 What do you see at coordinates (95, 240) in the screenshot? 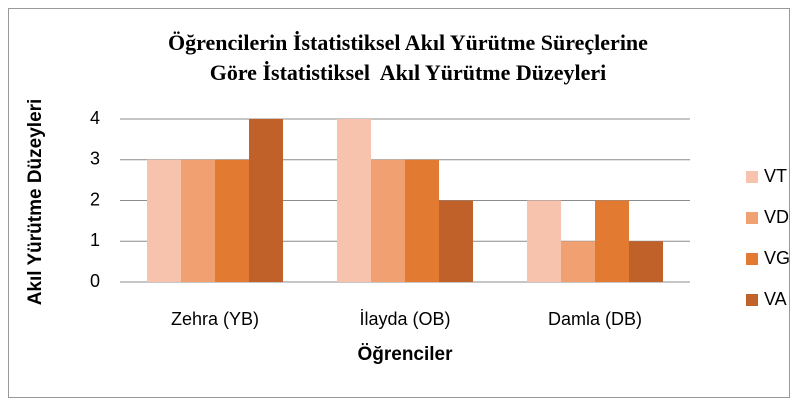
I see `y-tick-label: 1` at bounding box center [95, 240].